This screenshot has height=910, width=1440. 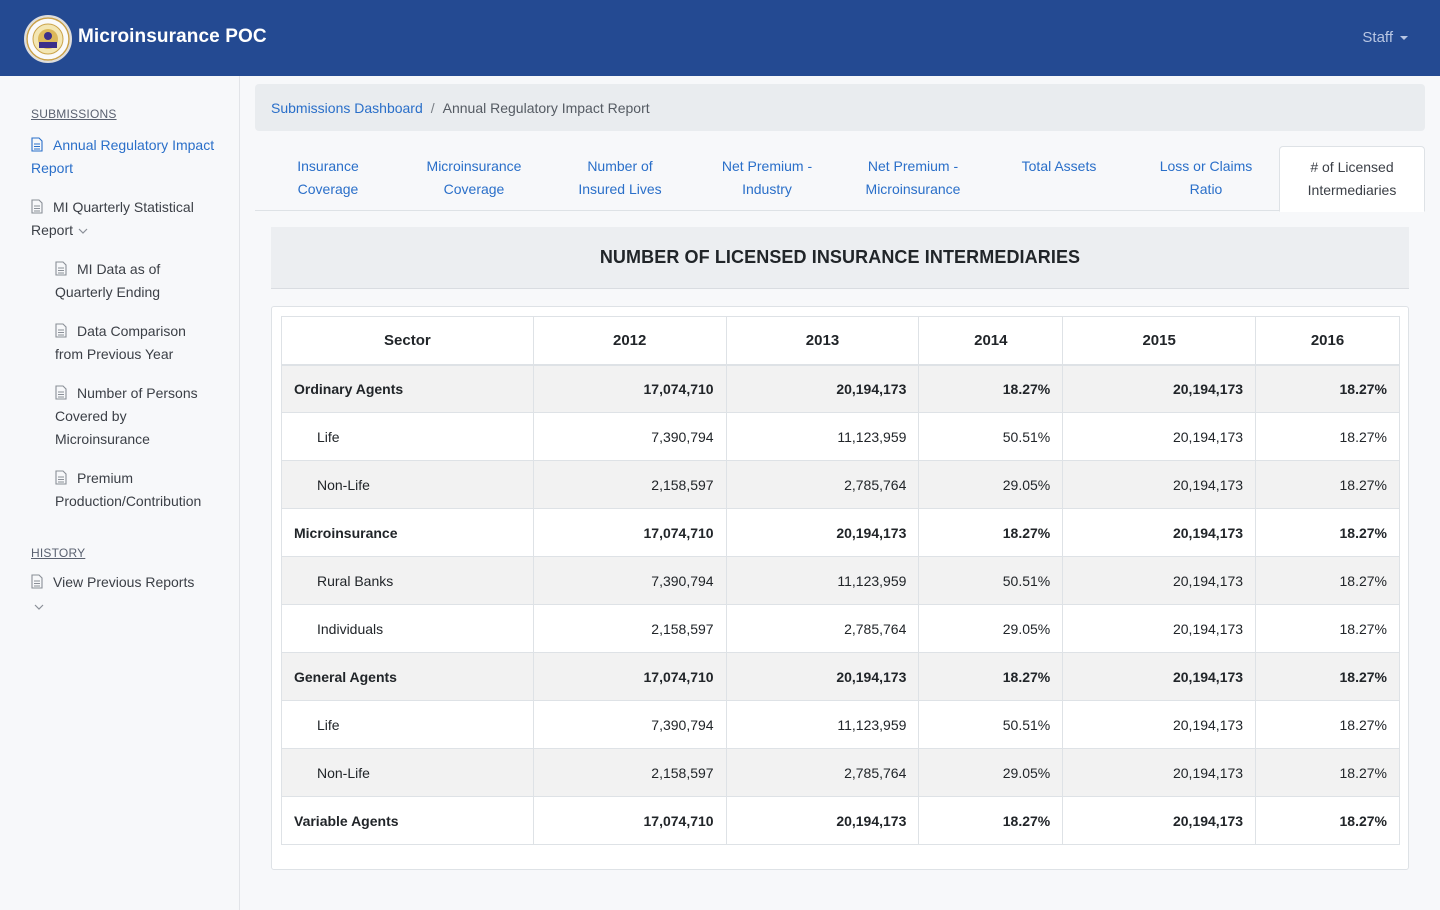 I want to click on table-header-row: Sector 2012 2013 2014 2015 2016, so click(x=840, y=341).